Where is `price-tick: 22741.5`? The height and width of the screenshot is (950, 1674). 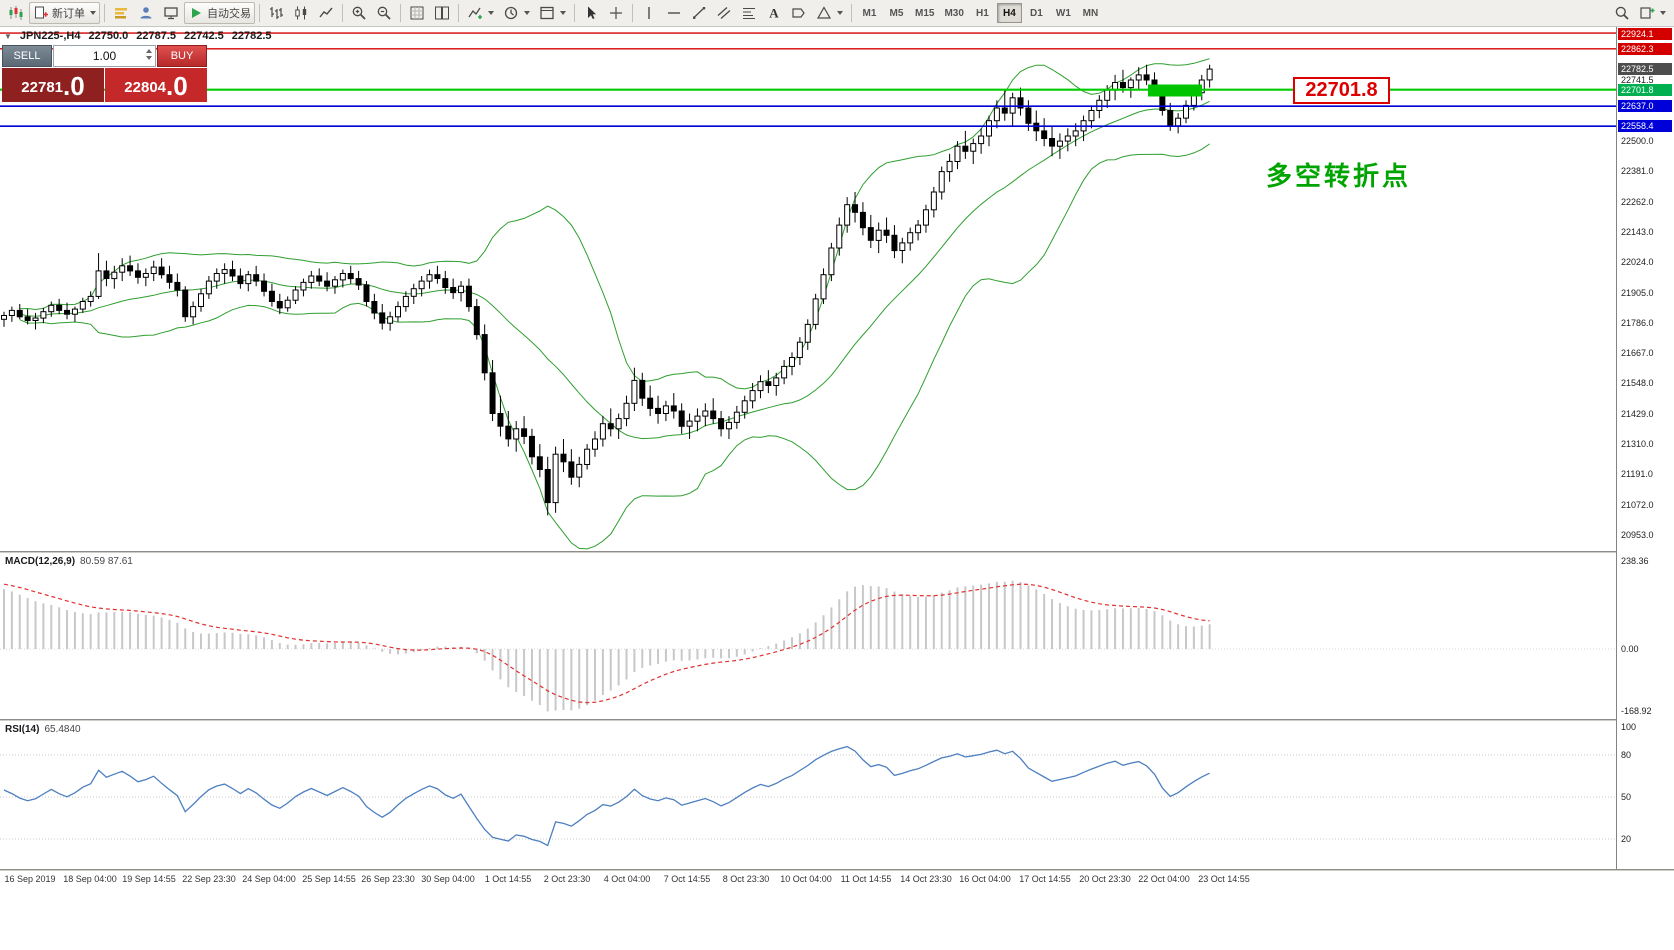 price-tick: 22741.5 is located at coordinates (1637, 80).